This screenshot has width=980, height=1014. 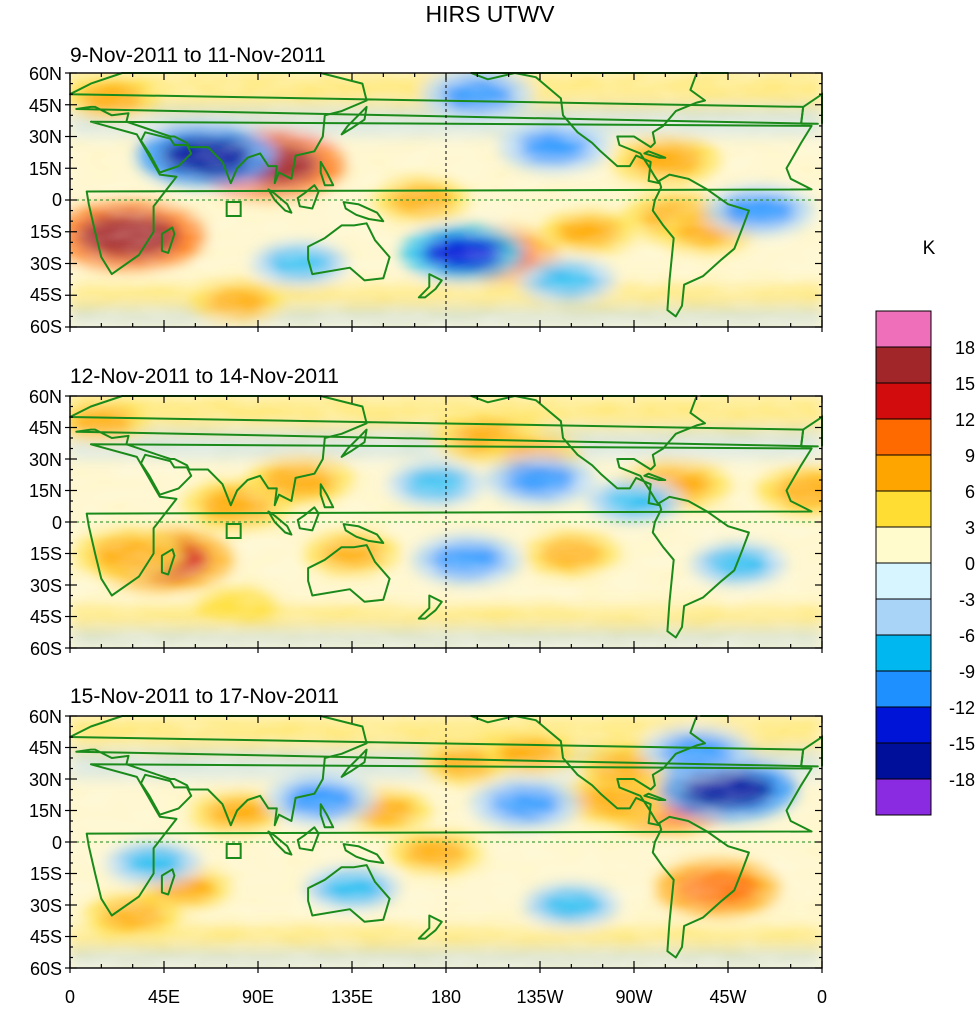 I want to click on x-tick-label: 135E, so click(x=352, y=997).